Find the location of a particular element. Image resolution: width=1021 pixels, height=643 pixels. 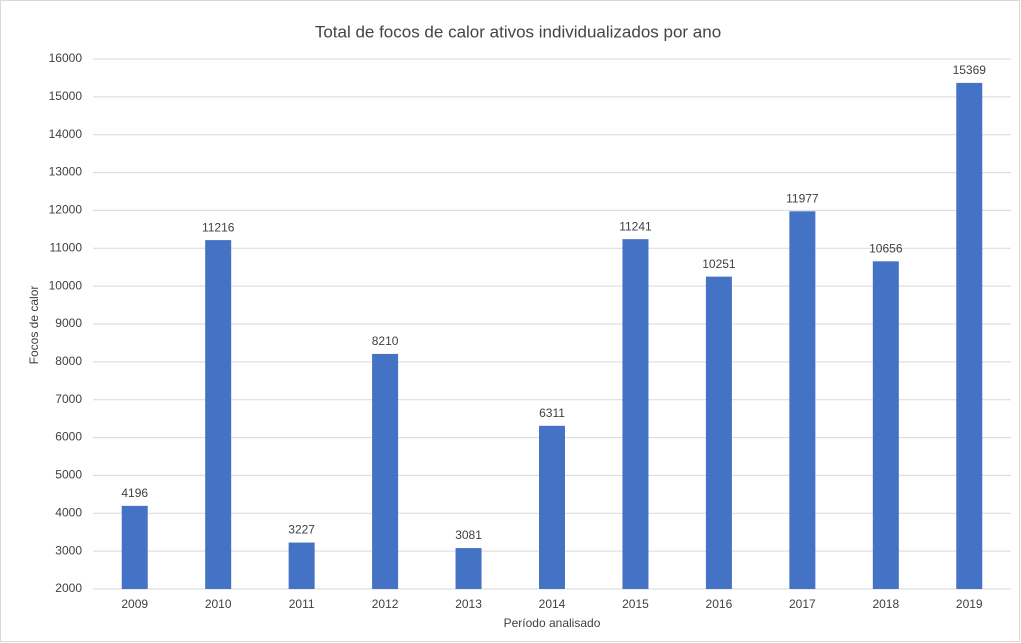

x-tick-label: 2018 is located at coordinates (885, 604).